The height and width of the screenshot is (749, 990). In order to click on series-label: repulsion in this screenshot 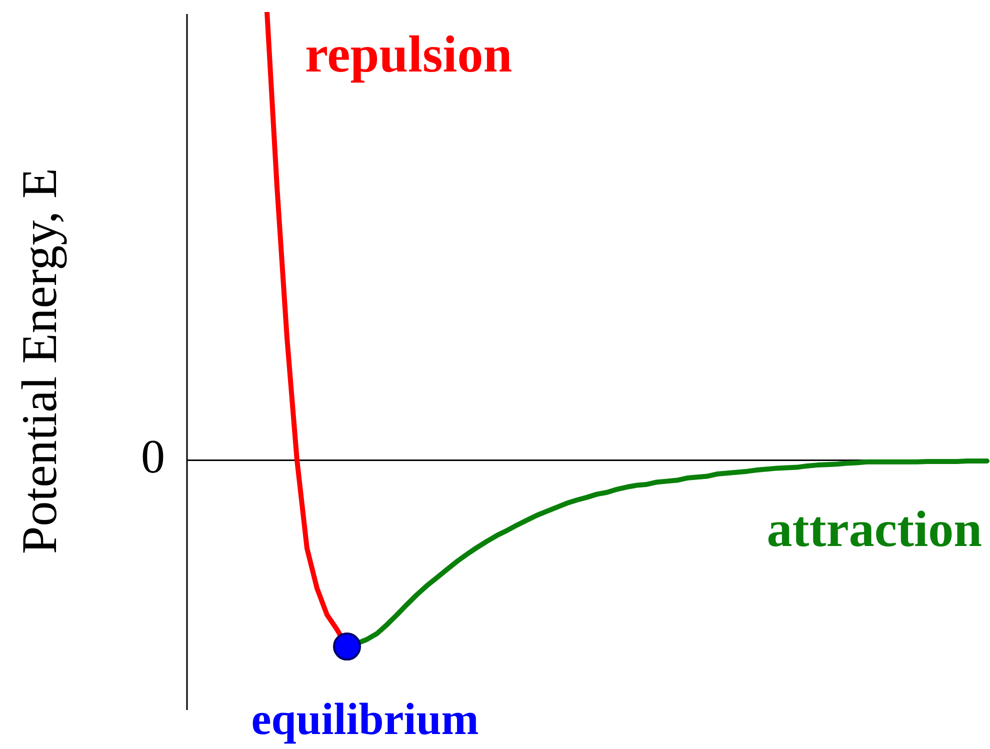, I will do `click(408, 55)`.